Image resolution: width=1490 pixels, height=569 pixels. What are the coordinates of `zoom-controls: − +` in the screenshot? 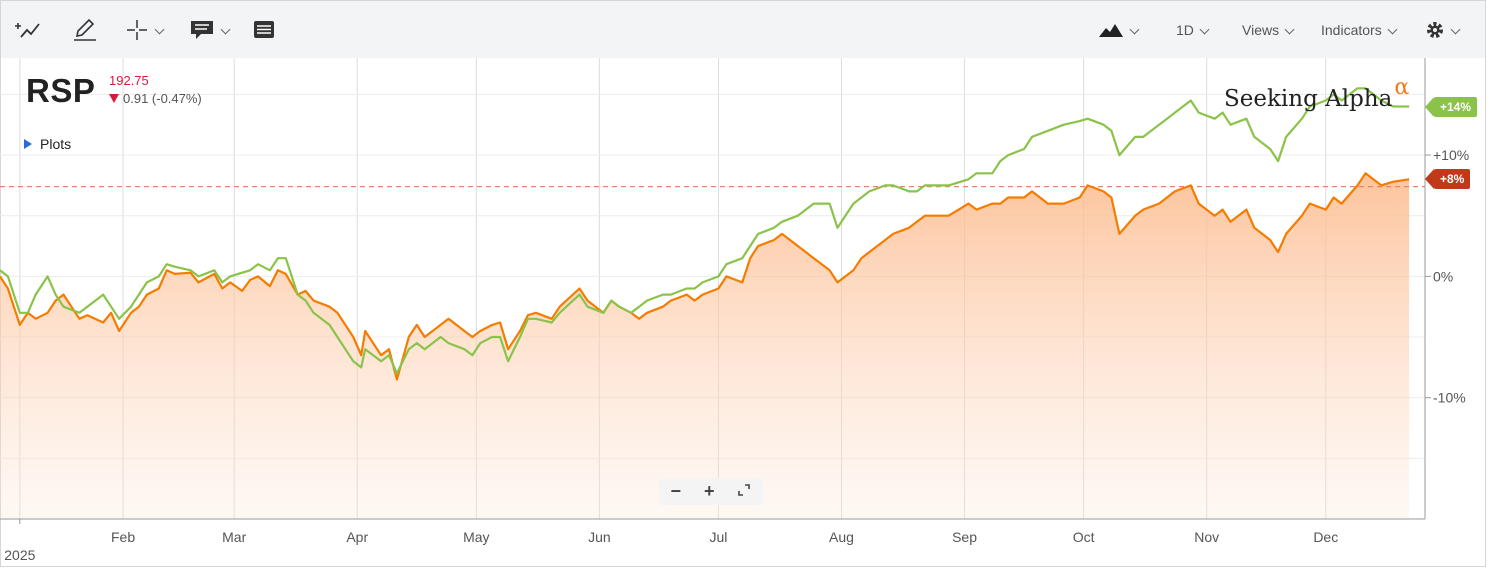 It's located at (711, 491).